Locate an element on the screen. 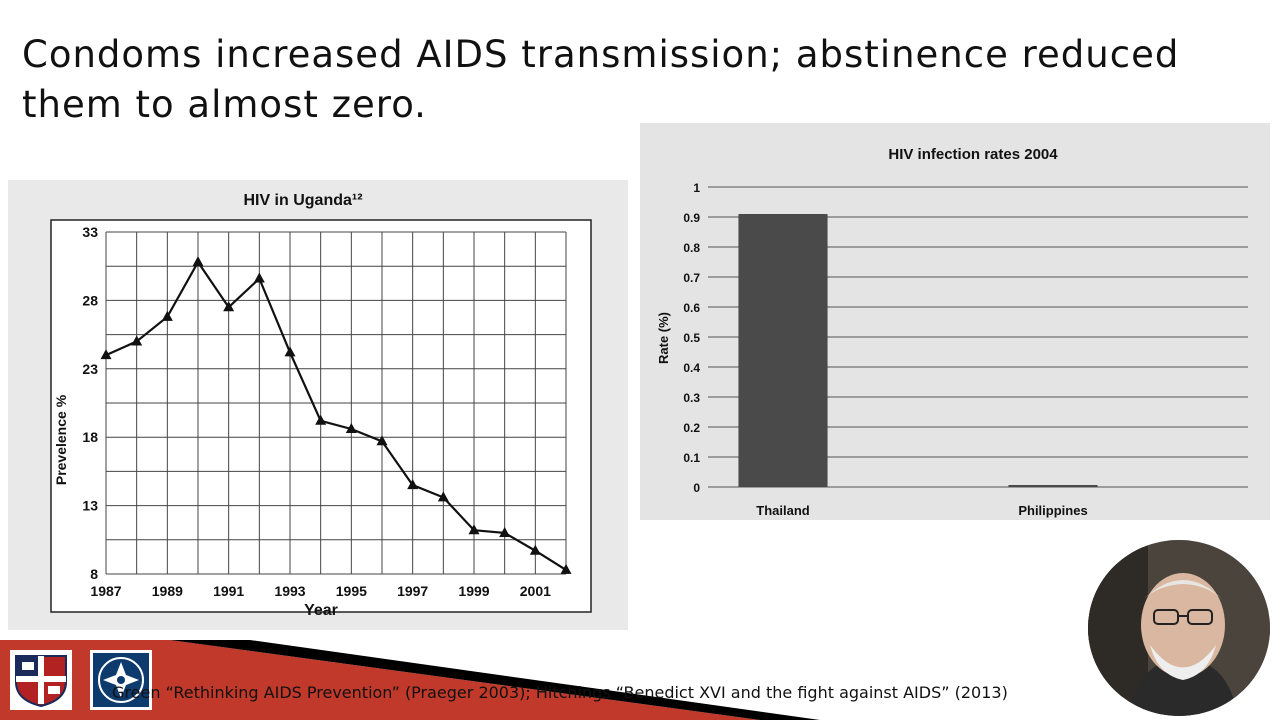  footer-swoosh is located at coordinates (410, 680).